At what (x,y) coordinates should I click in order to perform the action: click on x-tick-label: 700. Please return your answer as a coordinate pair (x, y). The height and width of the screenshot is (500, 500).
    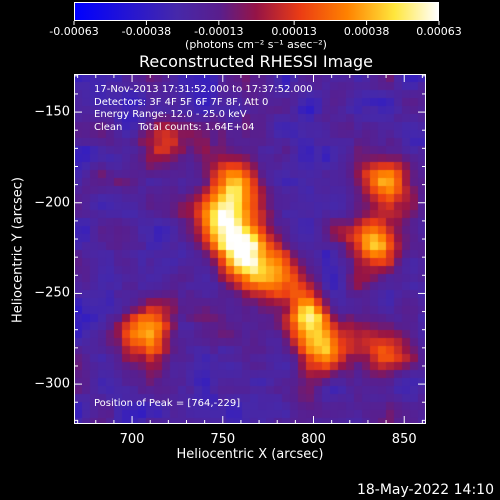
    Looking at the image, I should click on (132, 439).